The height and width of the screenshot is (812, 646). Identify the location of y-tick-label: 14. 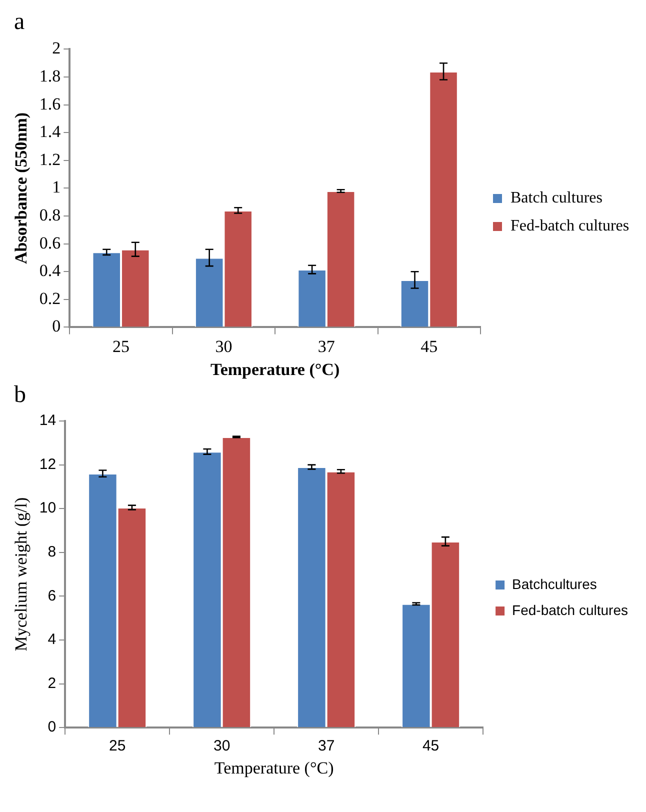
(47, 421).